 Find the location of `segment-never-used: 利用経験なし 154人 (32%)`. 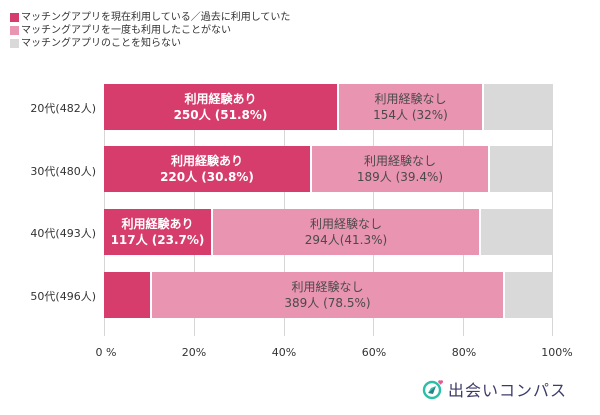

segment-never-used: 利用経験なし 154人 (32%) is located at coordinates (409, 107).